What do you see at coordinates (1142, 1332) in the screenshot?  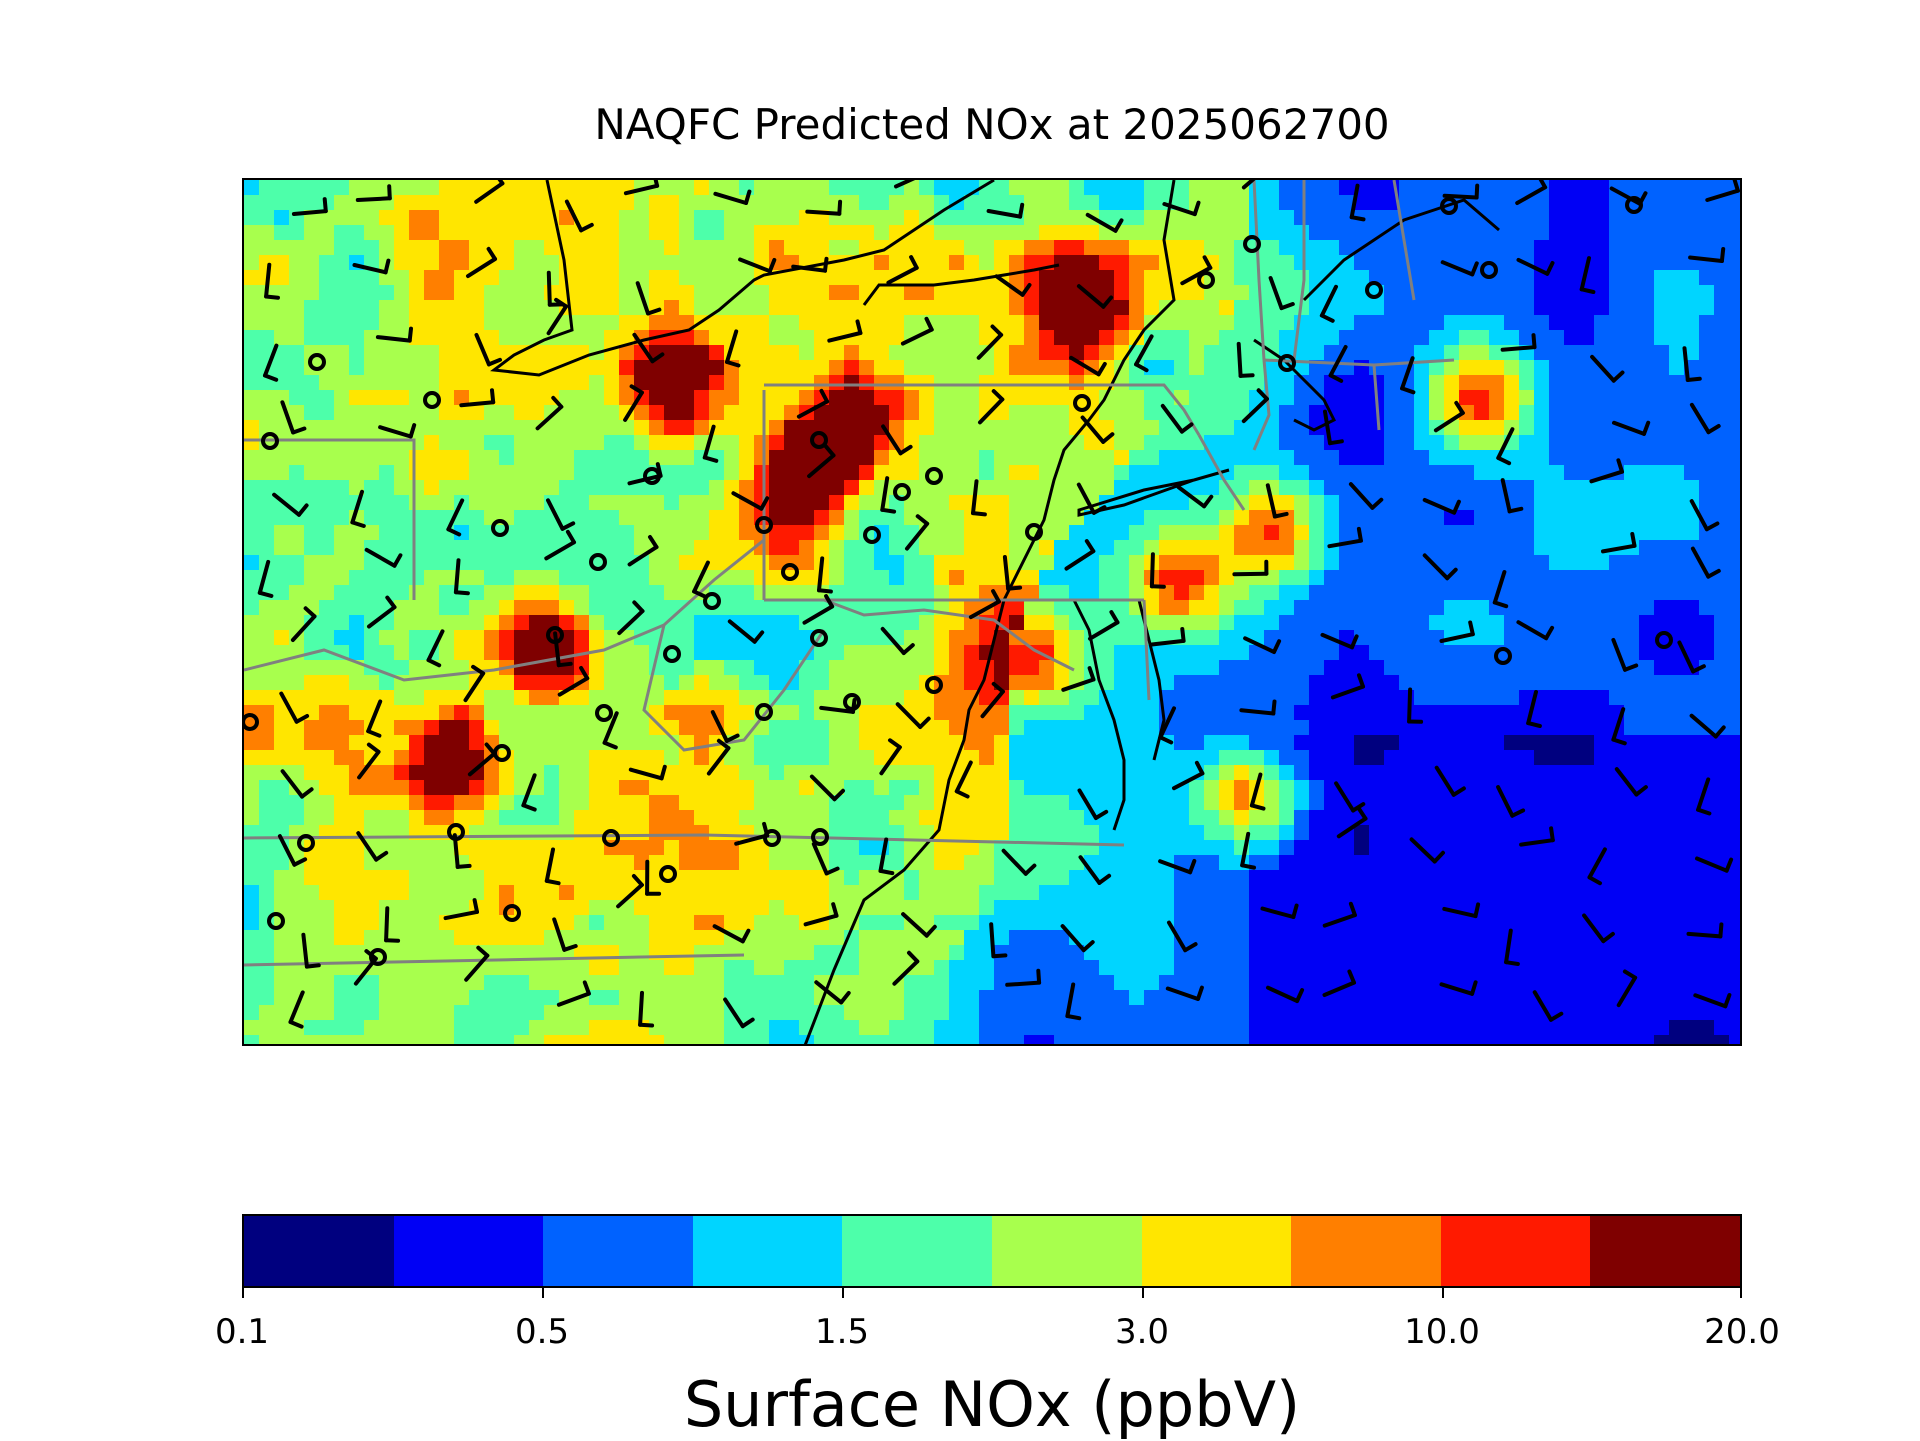 I see `colorbar-tick-label: 3.0` at bounding box center [1142, 1332].